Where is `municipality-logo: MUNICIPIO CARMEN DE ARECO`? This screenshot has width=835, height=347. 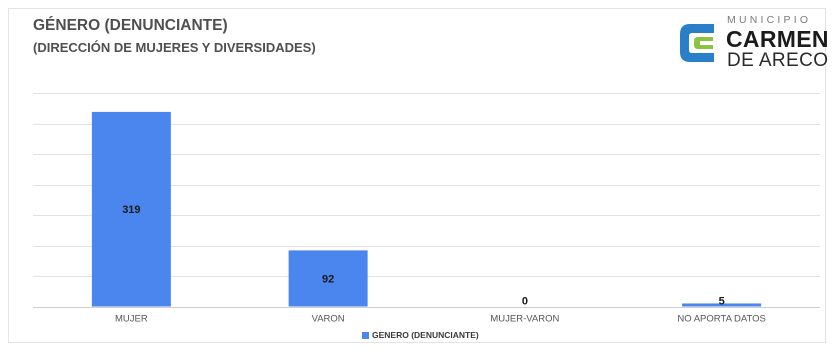
municipality-logo: MUNICIPIO CARMEN DE ARECO is located at coordinates (752, 44).